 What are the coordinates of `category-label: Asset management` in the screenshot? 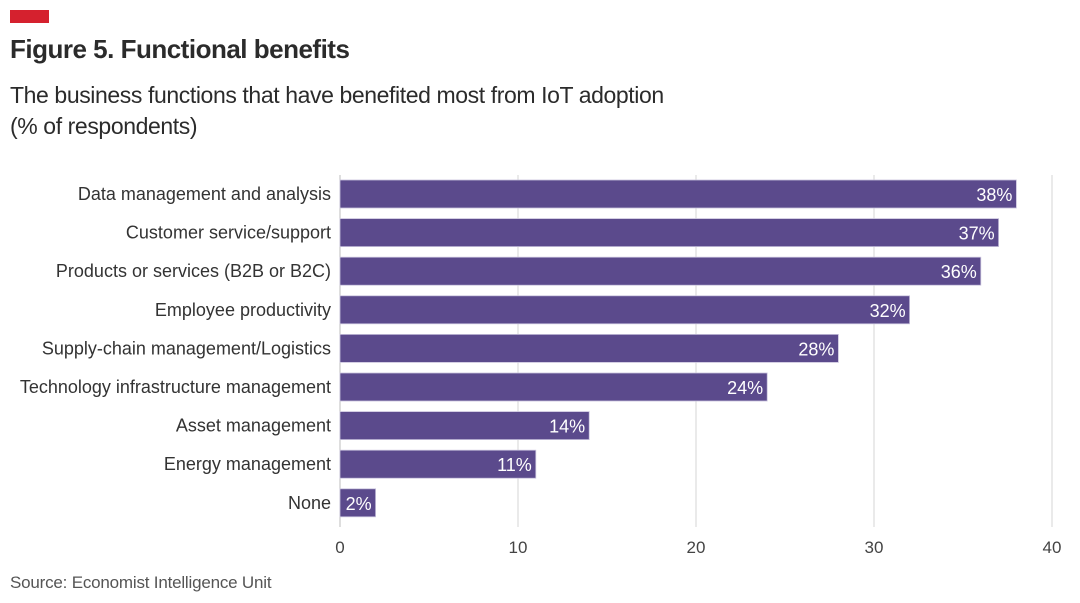 It's located at (253, 426).